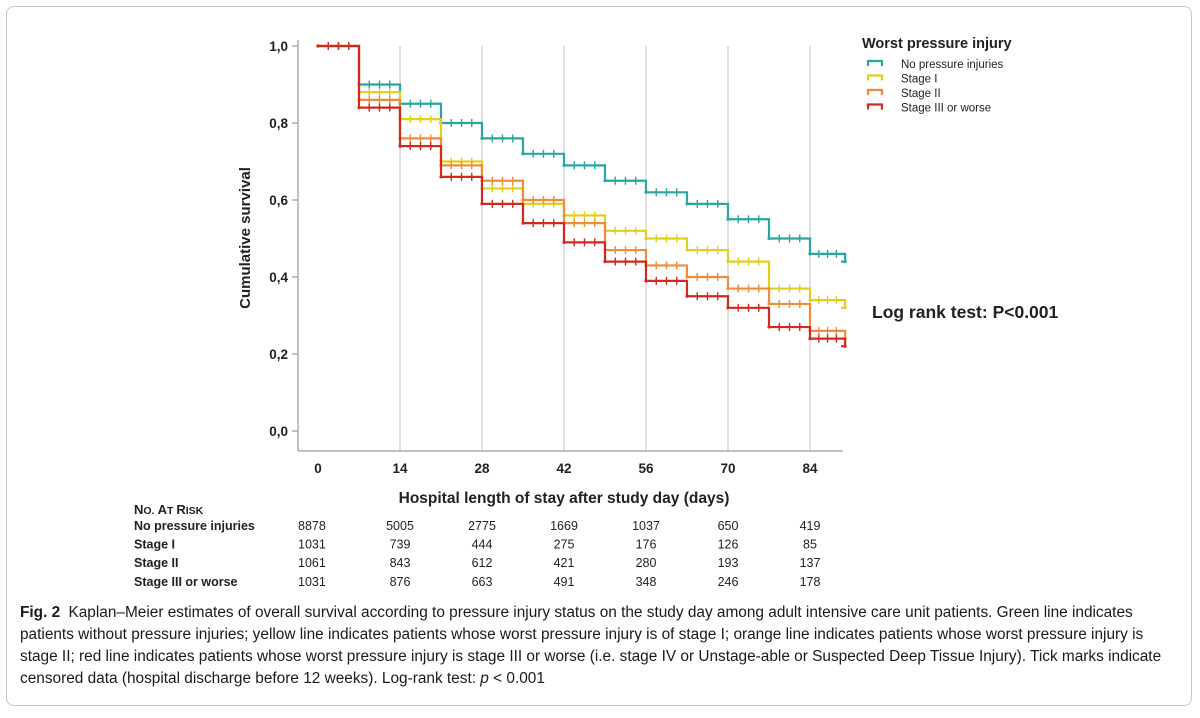  Describe the element at coordinates (195, 511) in the screenshot. I see `risk-header-small-3: ISK` at that location.